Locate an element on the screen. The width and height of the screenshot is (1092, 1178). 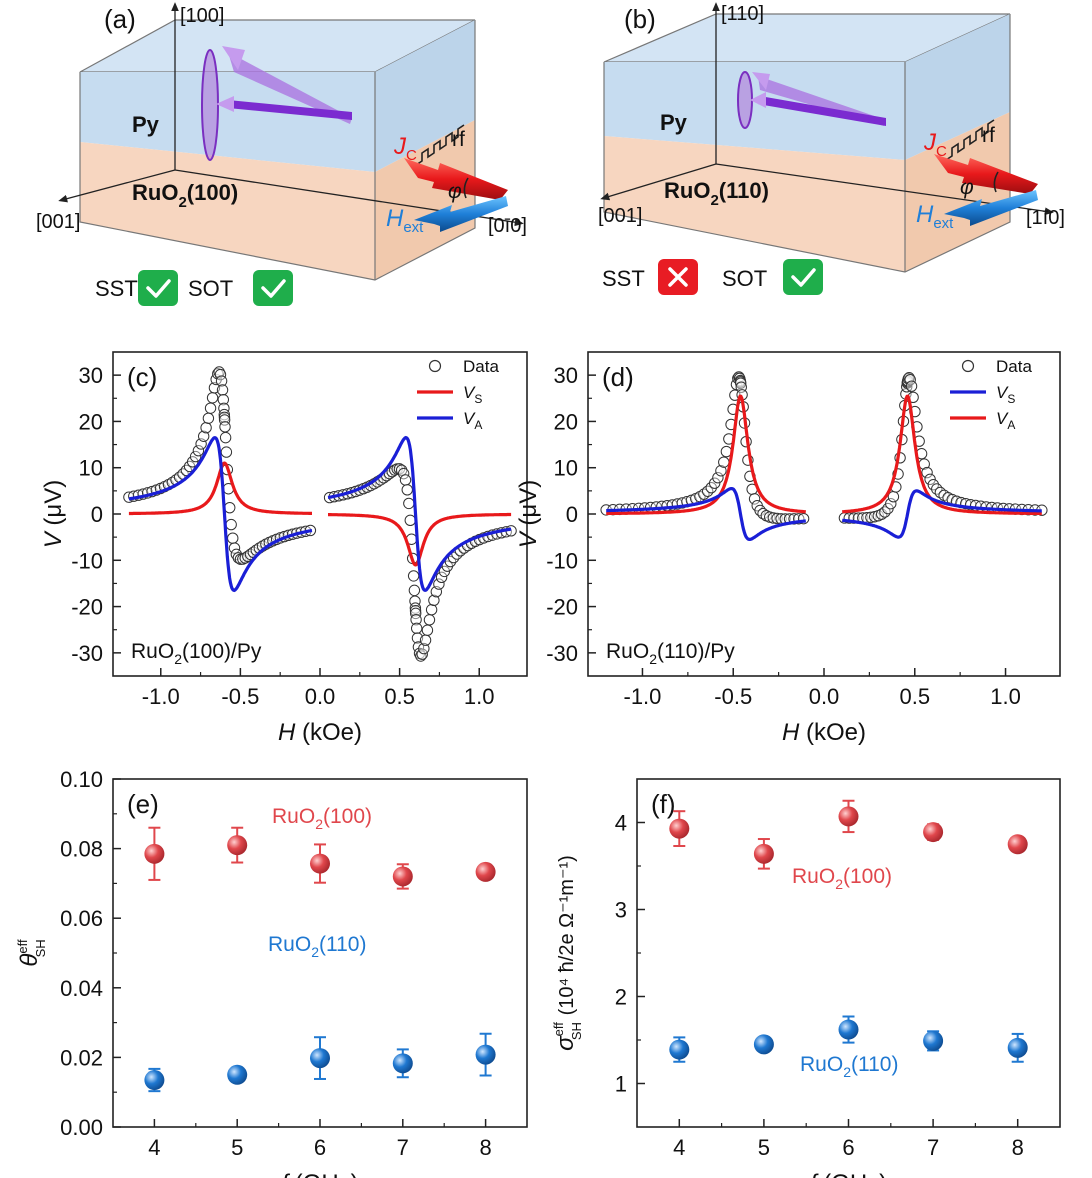
check-badge-bg is located at coordinates (803, 277).